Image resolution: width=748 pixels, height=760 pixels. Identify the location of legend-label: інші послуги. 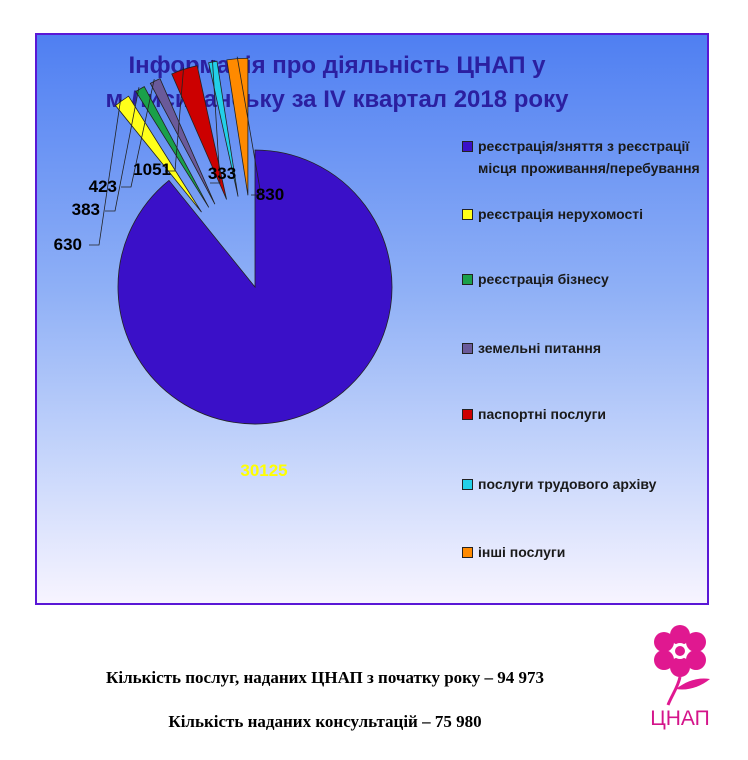
(522, 552).